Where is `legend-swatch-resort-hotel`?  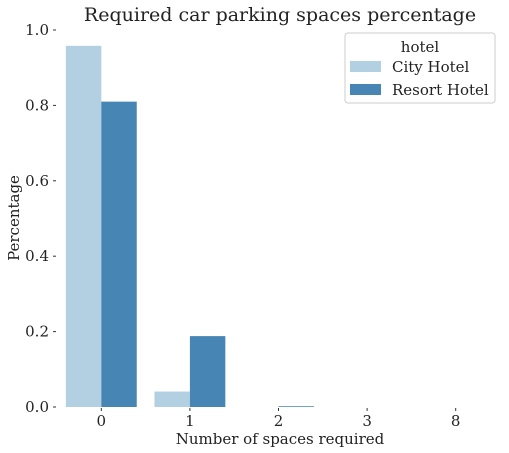 legend-swatch-resort-hotel is located at coordinates (365, 89).